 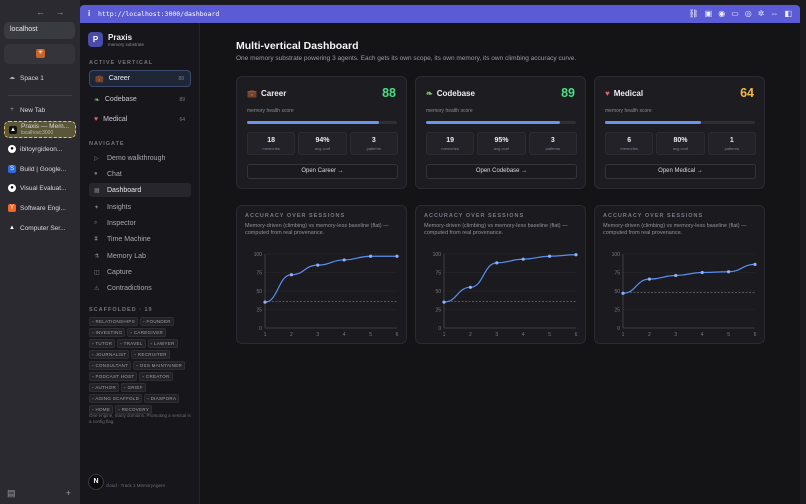 I want to click on nav-contradictions: ⚠ Contradictions, so click(x=140, y=288).